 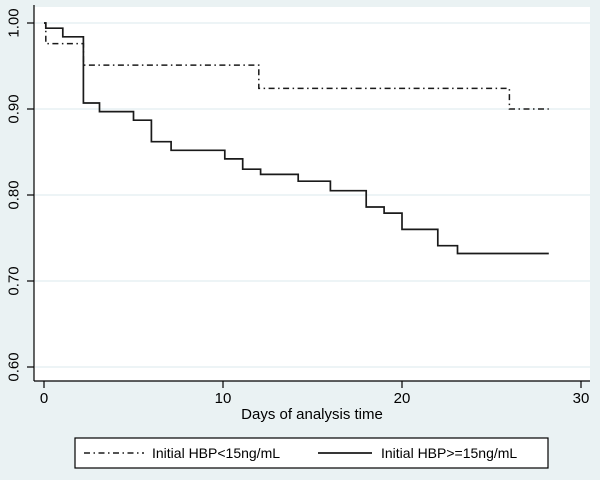 What do you see at coordinates (216, 453) in the screenshot?
I see `legend-label-hbp-lt15: Initial HBP<15ng/mL` at bounding box center [216, 453].